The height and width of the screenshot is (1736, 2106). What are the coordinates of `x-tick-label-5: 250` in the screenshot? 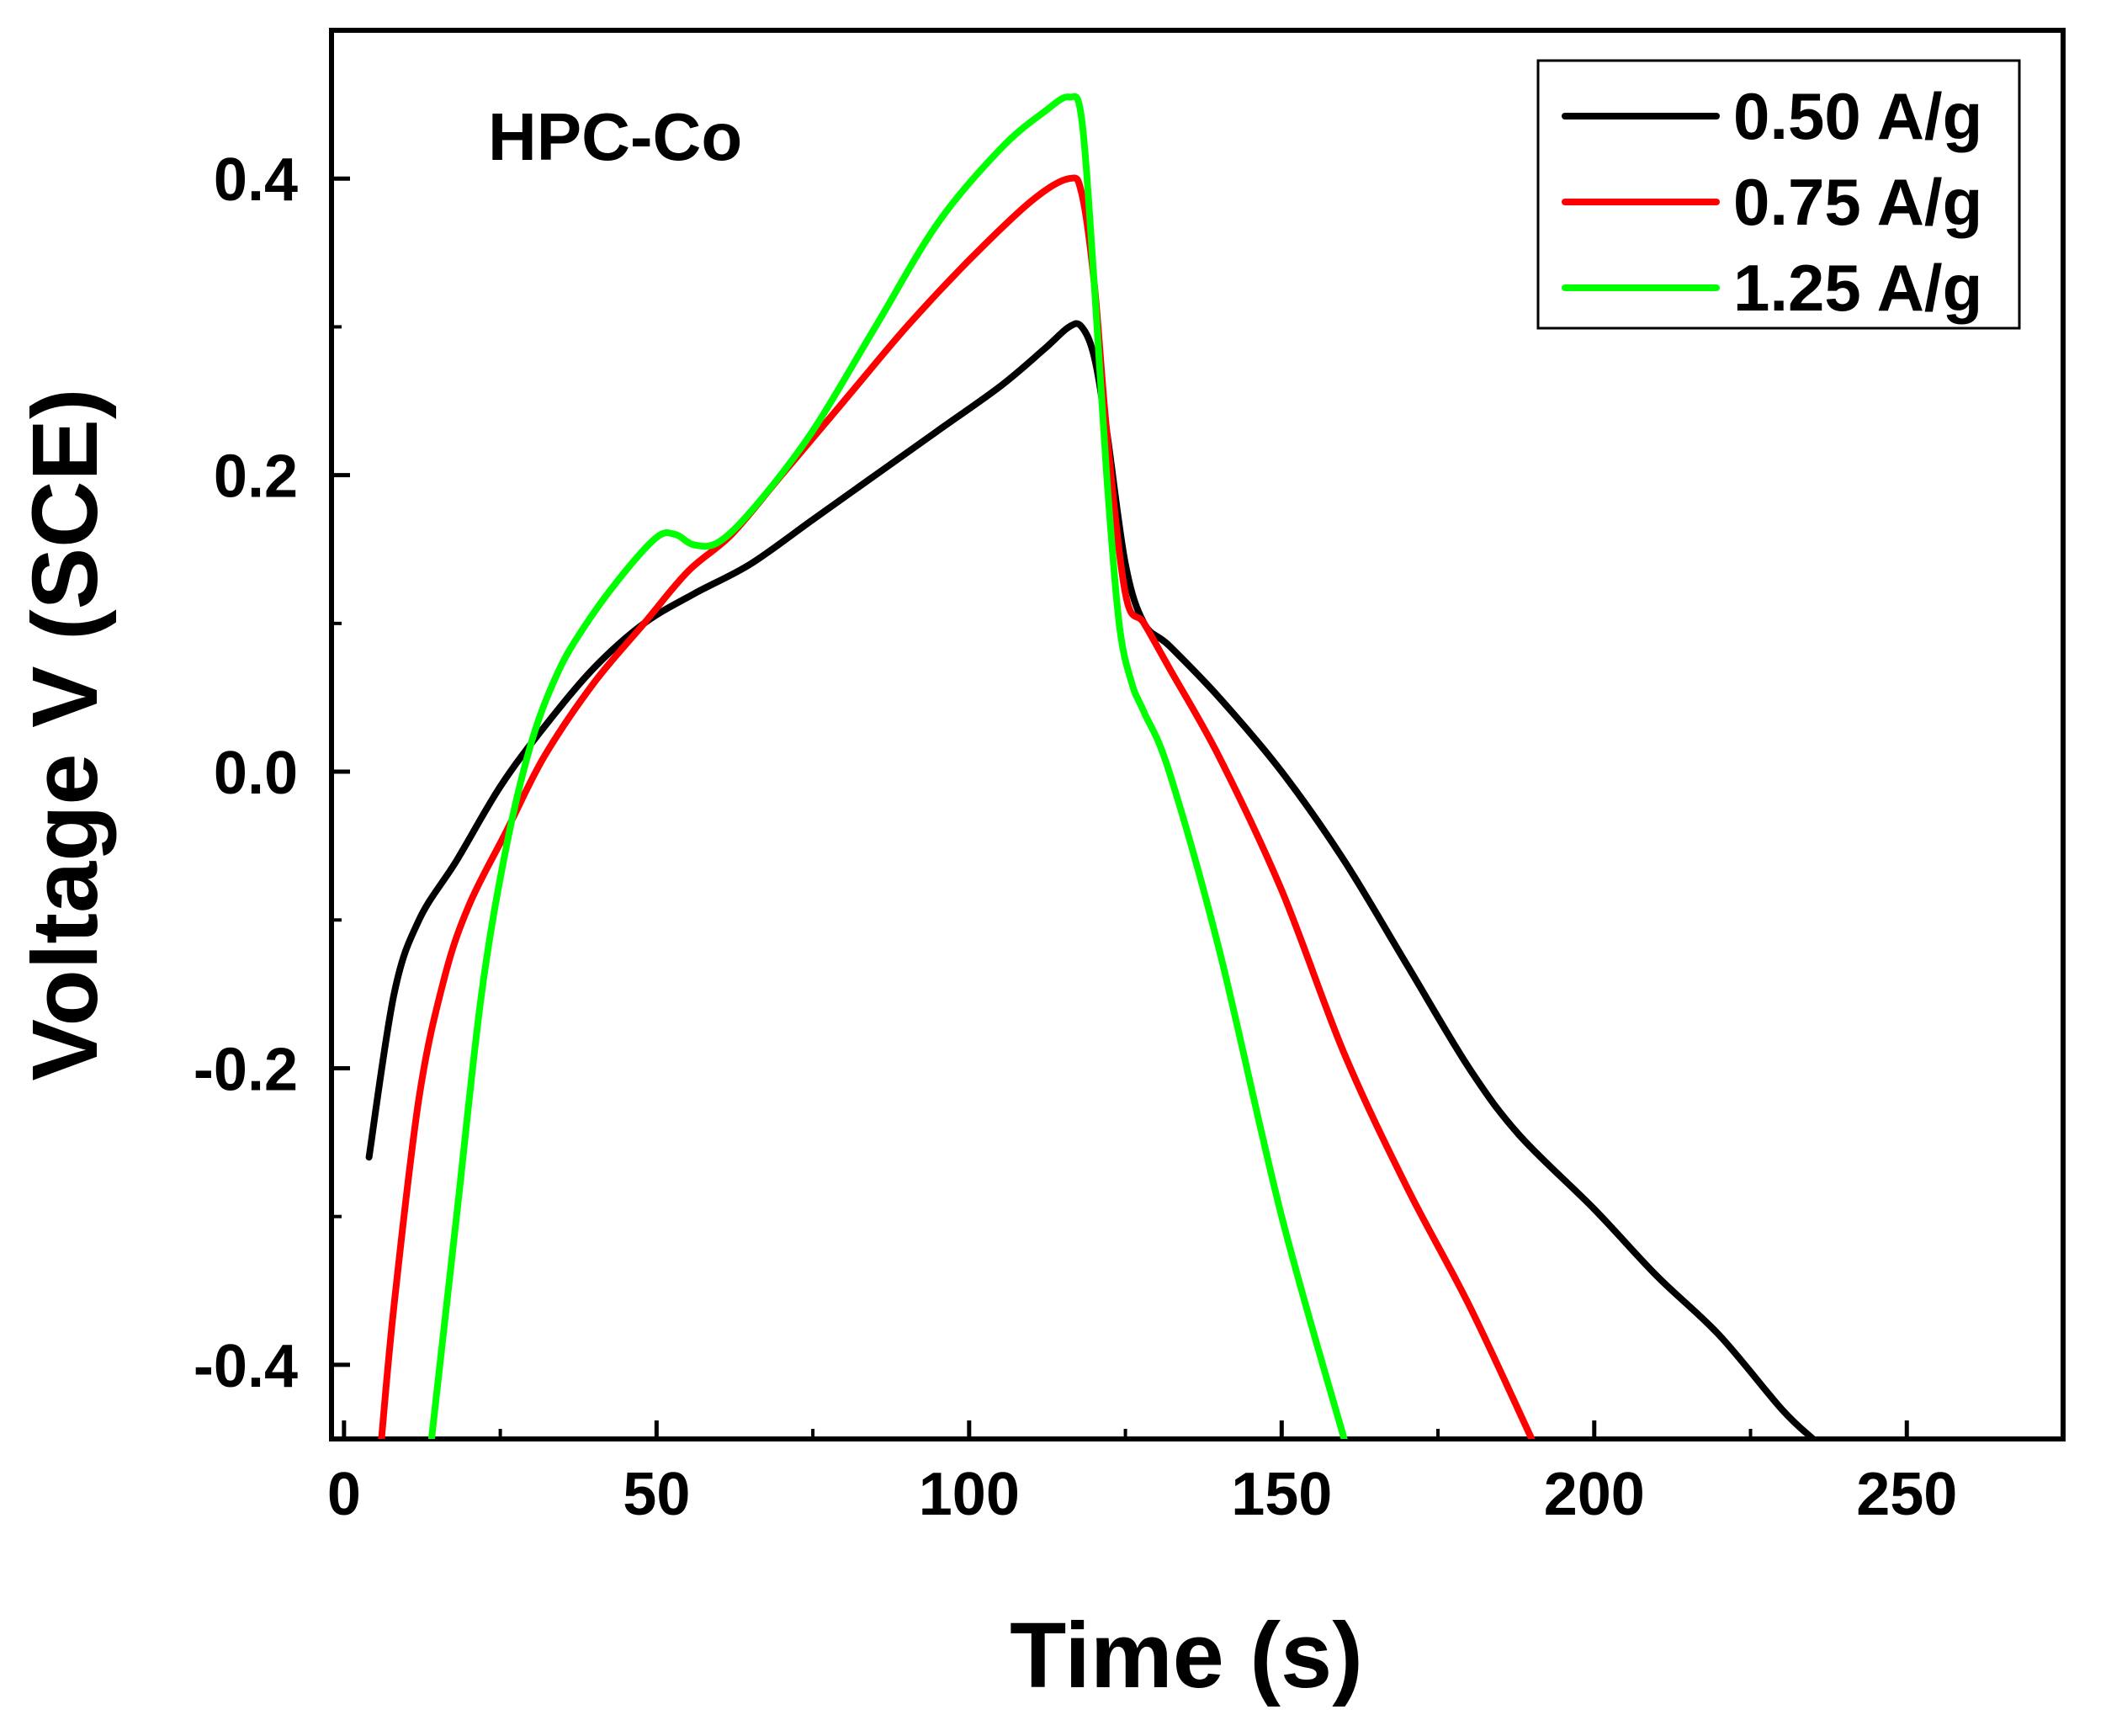 It's located at (1906, 1494).